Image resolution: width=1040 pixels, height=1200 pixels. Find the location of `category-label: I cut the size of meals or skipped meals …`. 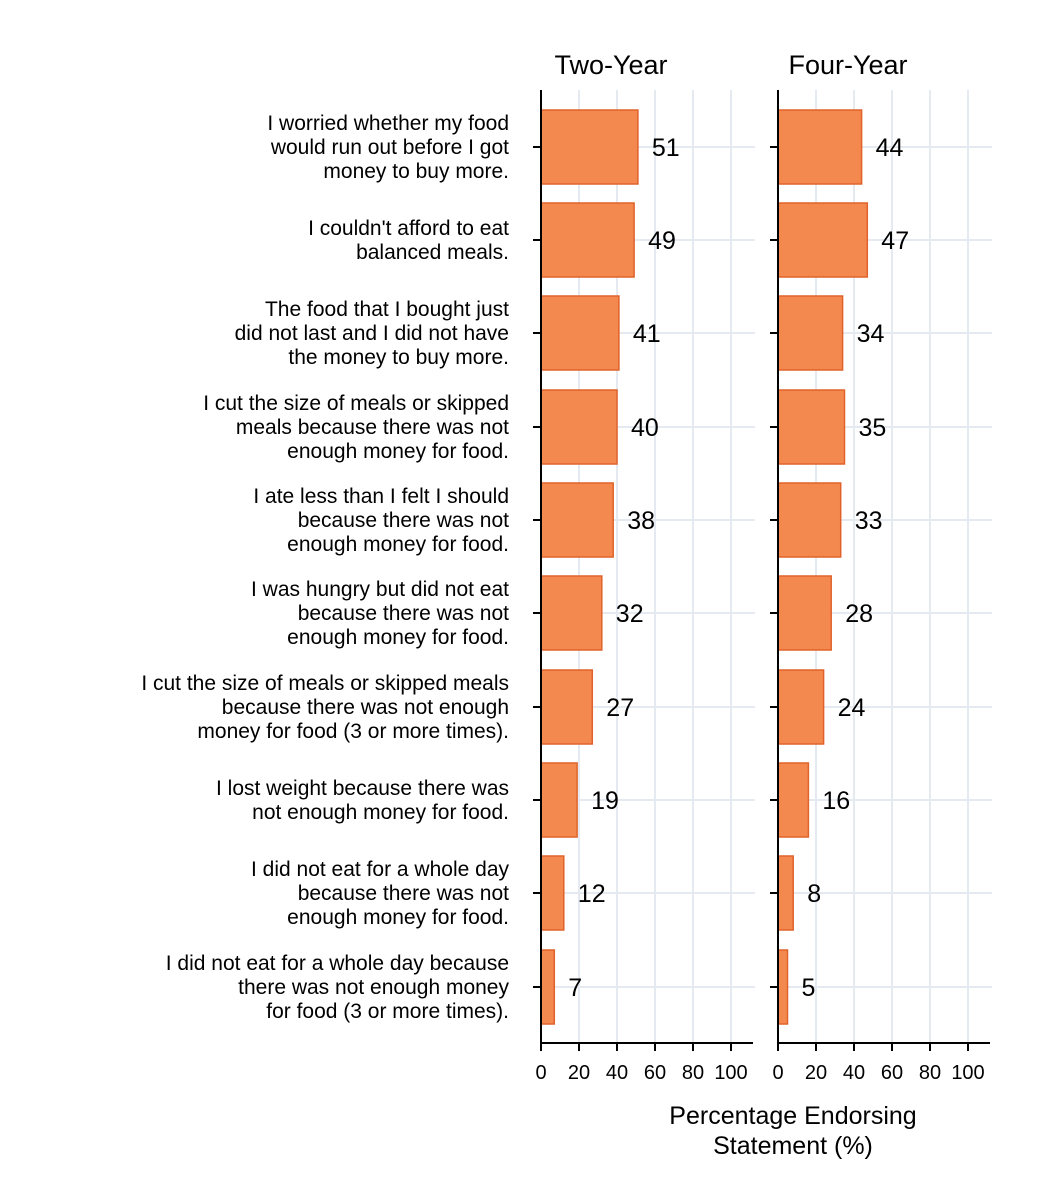

category-label: I cut the size of meals or skipped meals … is located at coordinates (356, 427).